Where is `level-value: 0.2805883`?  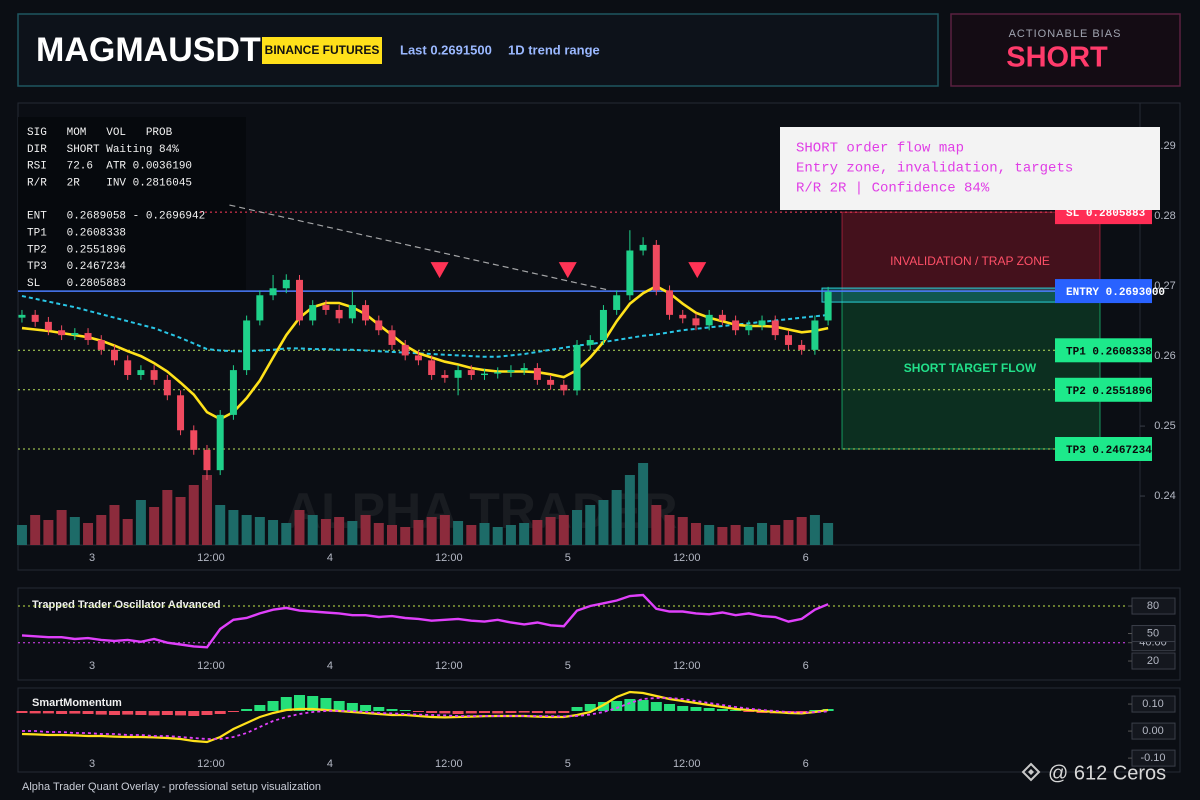
level-value: 0.2805883 is located at coordinates (1116, 214).